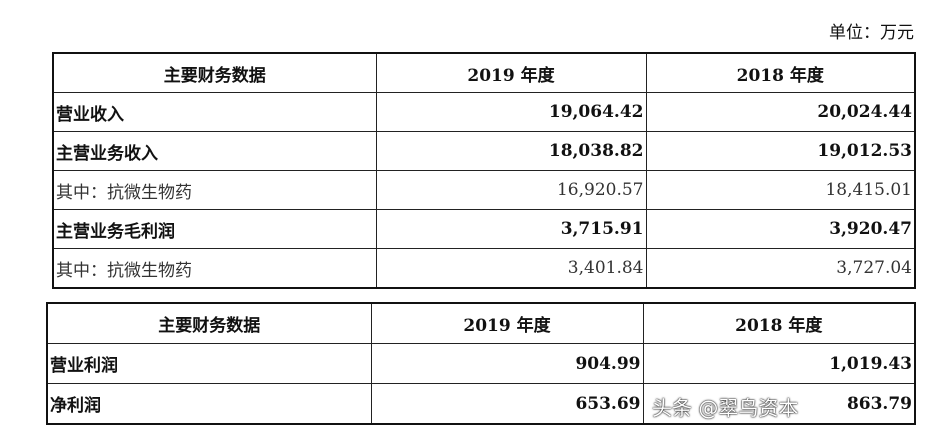  Describe the element at coordinates (214, 229) in the screenshot. I see `row-label: 主营业务毛利润` at that location.